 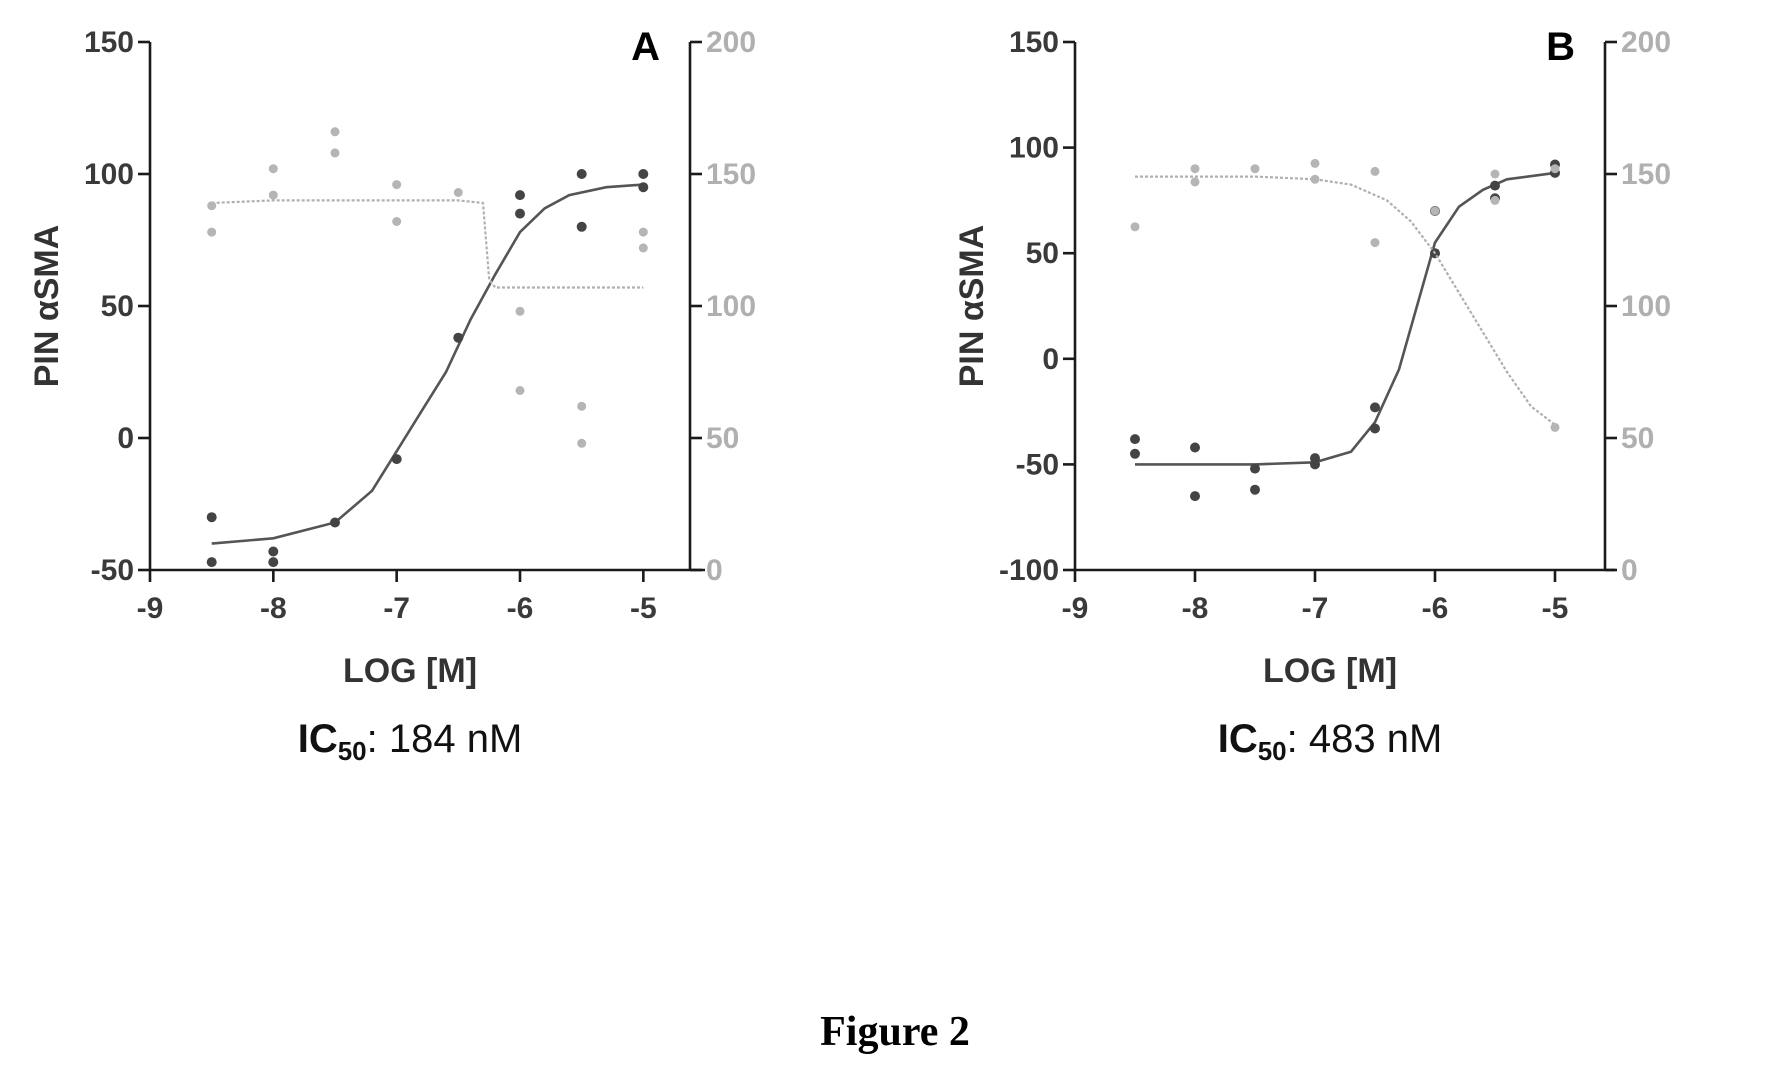 What do you see at coordinates (445, 739) in the screenshot?
I see `ic50-value: : 184 nM` at bounding box center [445, 739].